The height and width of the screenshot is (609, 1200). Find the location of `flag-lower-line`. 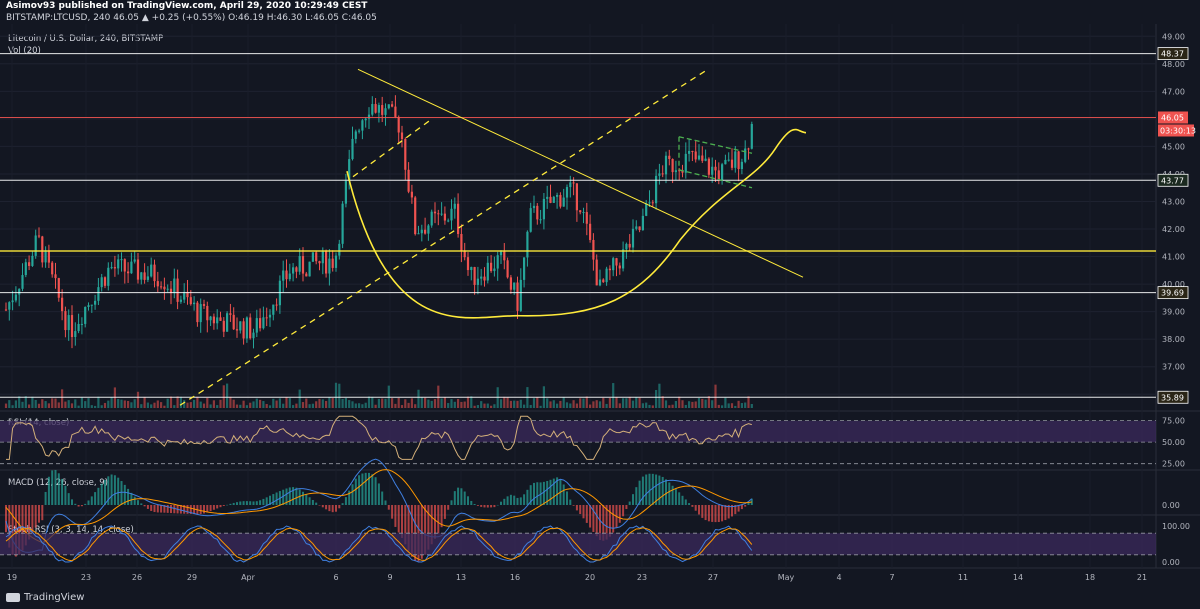

flag-lower-line is located at coordinates (715, 179).